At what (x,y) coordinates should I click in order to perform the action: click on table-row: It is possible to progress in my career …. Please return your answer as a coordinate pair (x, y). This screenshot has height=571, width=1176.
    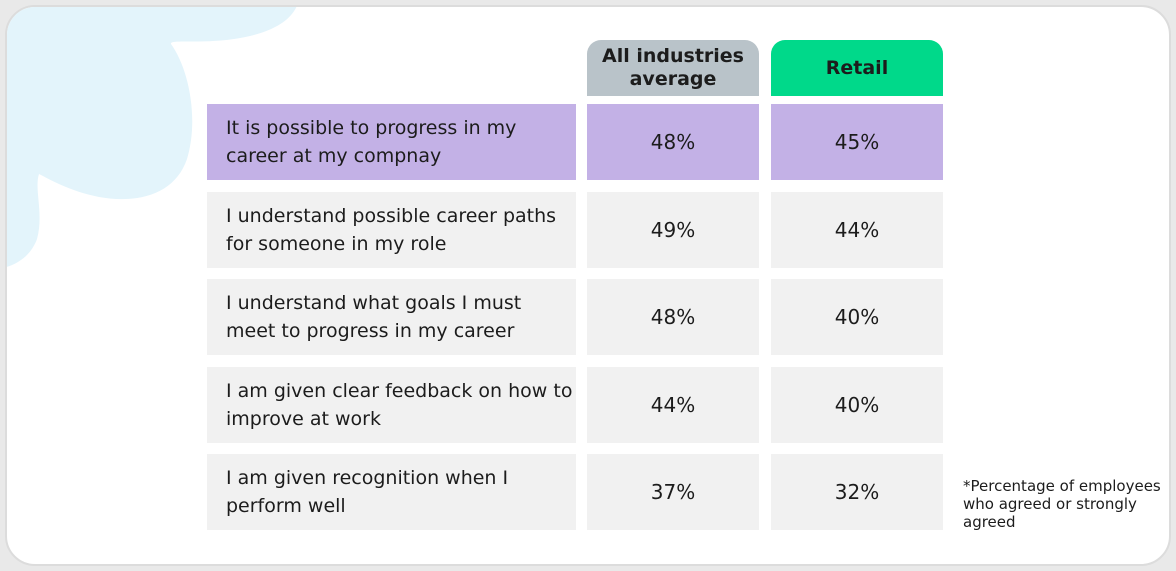
    Looking at the image, I should click on (575, 142).